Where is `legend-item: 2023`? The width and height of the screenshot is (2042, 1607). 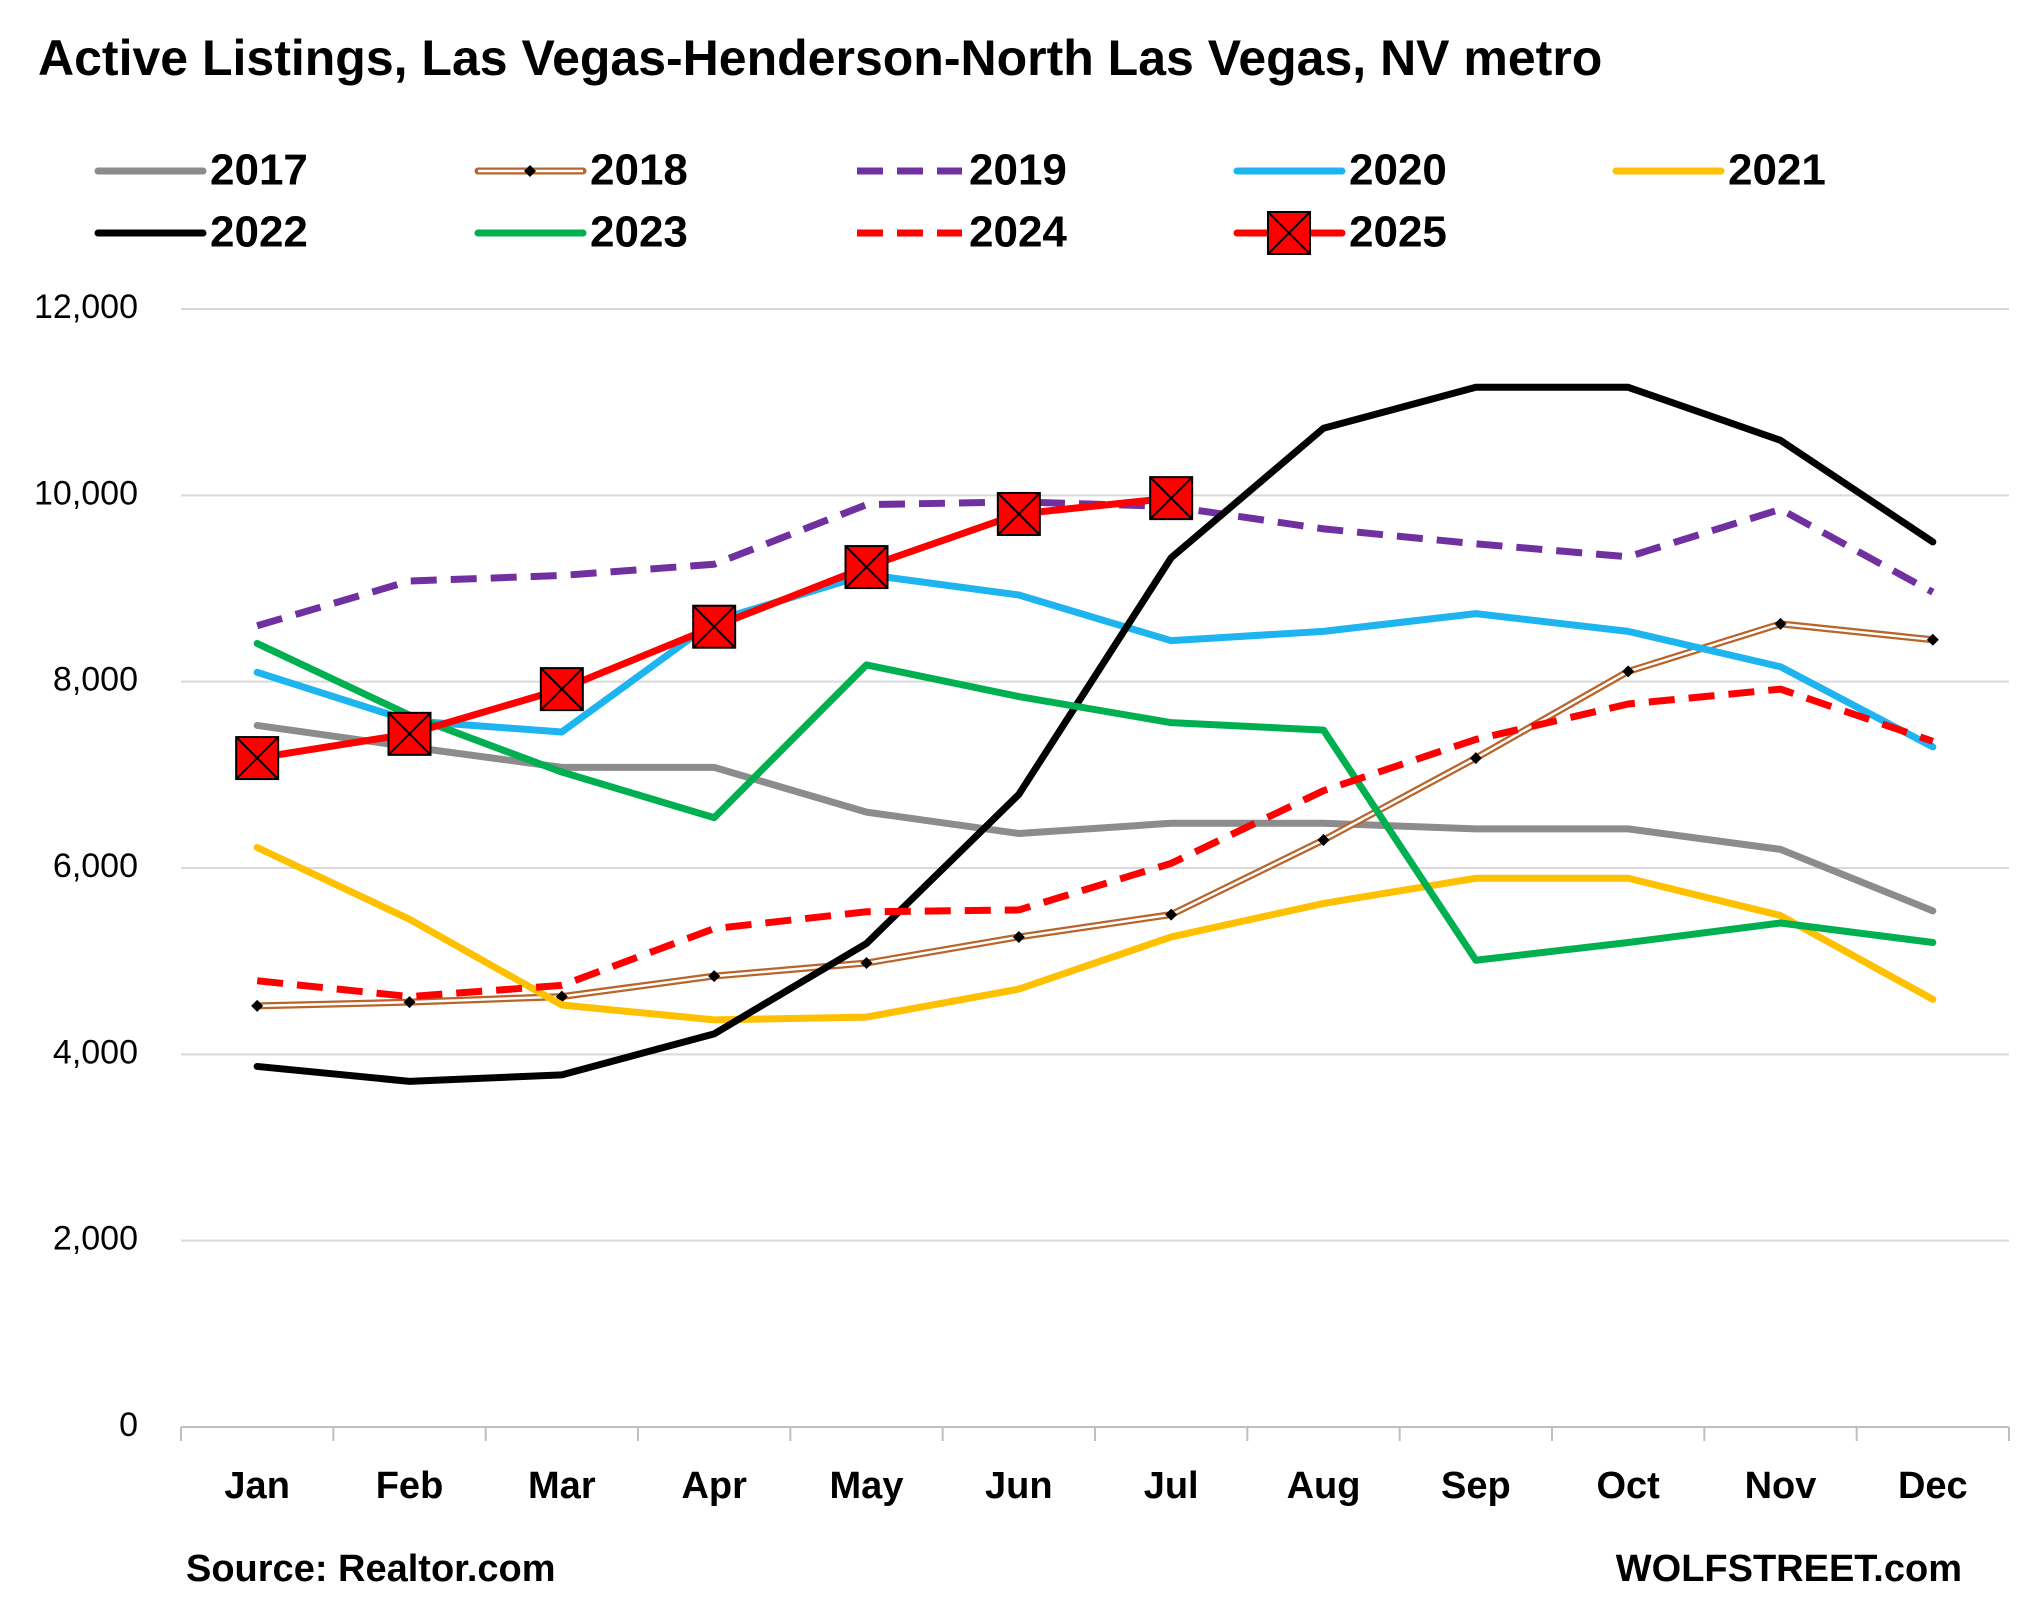 legend-item: 2023 is located at coordinates (581, 232).